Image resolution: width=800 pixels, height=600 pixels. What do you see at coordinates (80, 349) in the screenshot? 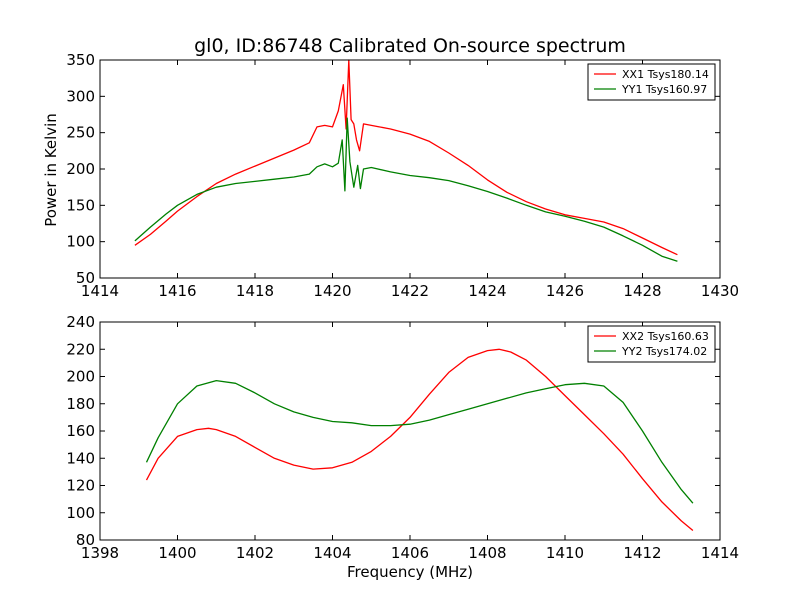
I see `y-tick-label: 220` at bounding box center [80, 349].